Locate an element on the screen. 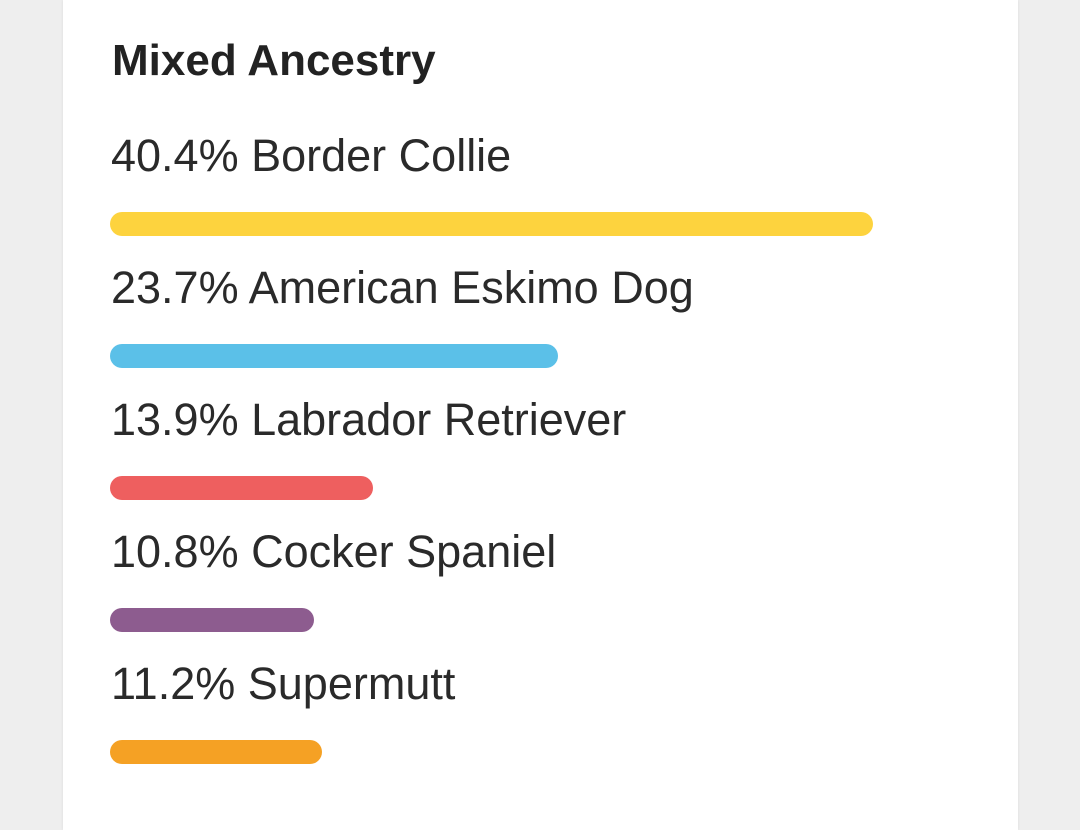 Image resolution: width=1080 pixels, height=830 pixels. card-title: Mixed Ancestry is located at coordinates (274, 60).